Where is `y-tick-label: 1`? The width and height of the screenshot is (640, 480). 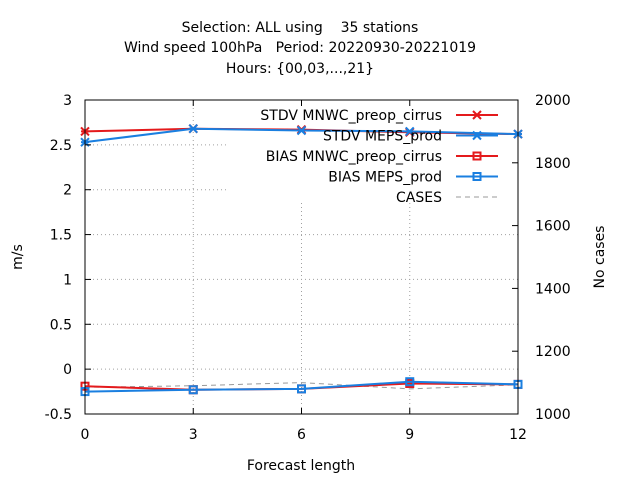 y-tick-label: 1 is located at coordinates (67, 280).